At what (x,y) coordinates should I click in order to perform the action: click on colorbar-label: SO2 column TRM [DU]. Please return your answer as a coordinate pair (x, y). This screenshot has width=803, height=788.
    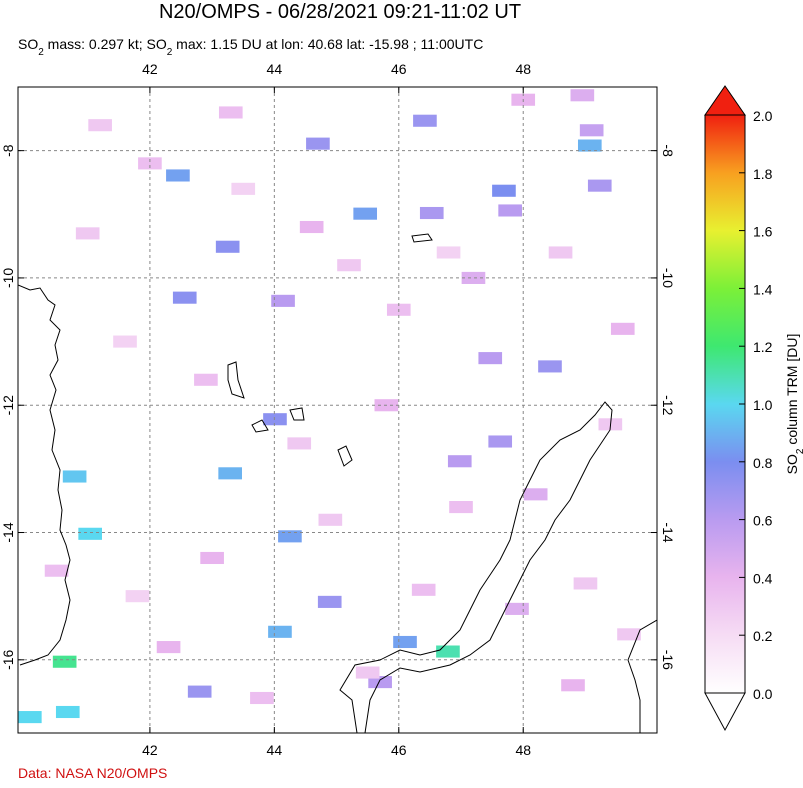
    Looking at the image, I should click on (793, 404).